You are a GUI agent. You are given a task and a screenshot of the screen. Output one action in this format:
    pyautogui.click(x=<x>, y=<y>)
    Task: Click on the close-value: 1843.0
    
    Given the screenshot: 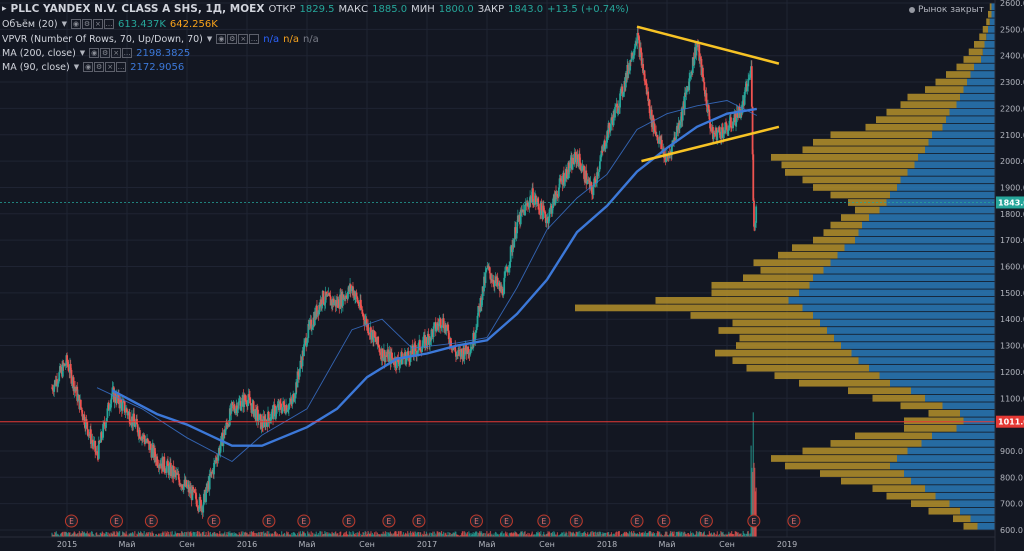 What is the action you would take?
    pyautogui.click(x=526, y=9)
    